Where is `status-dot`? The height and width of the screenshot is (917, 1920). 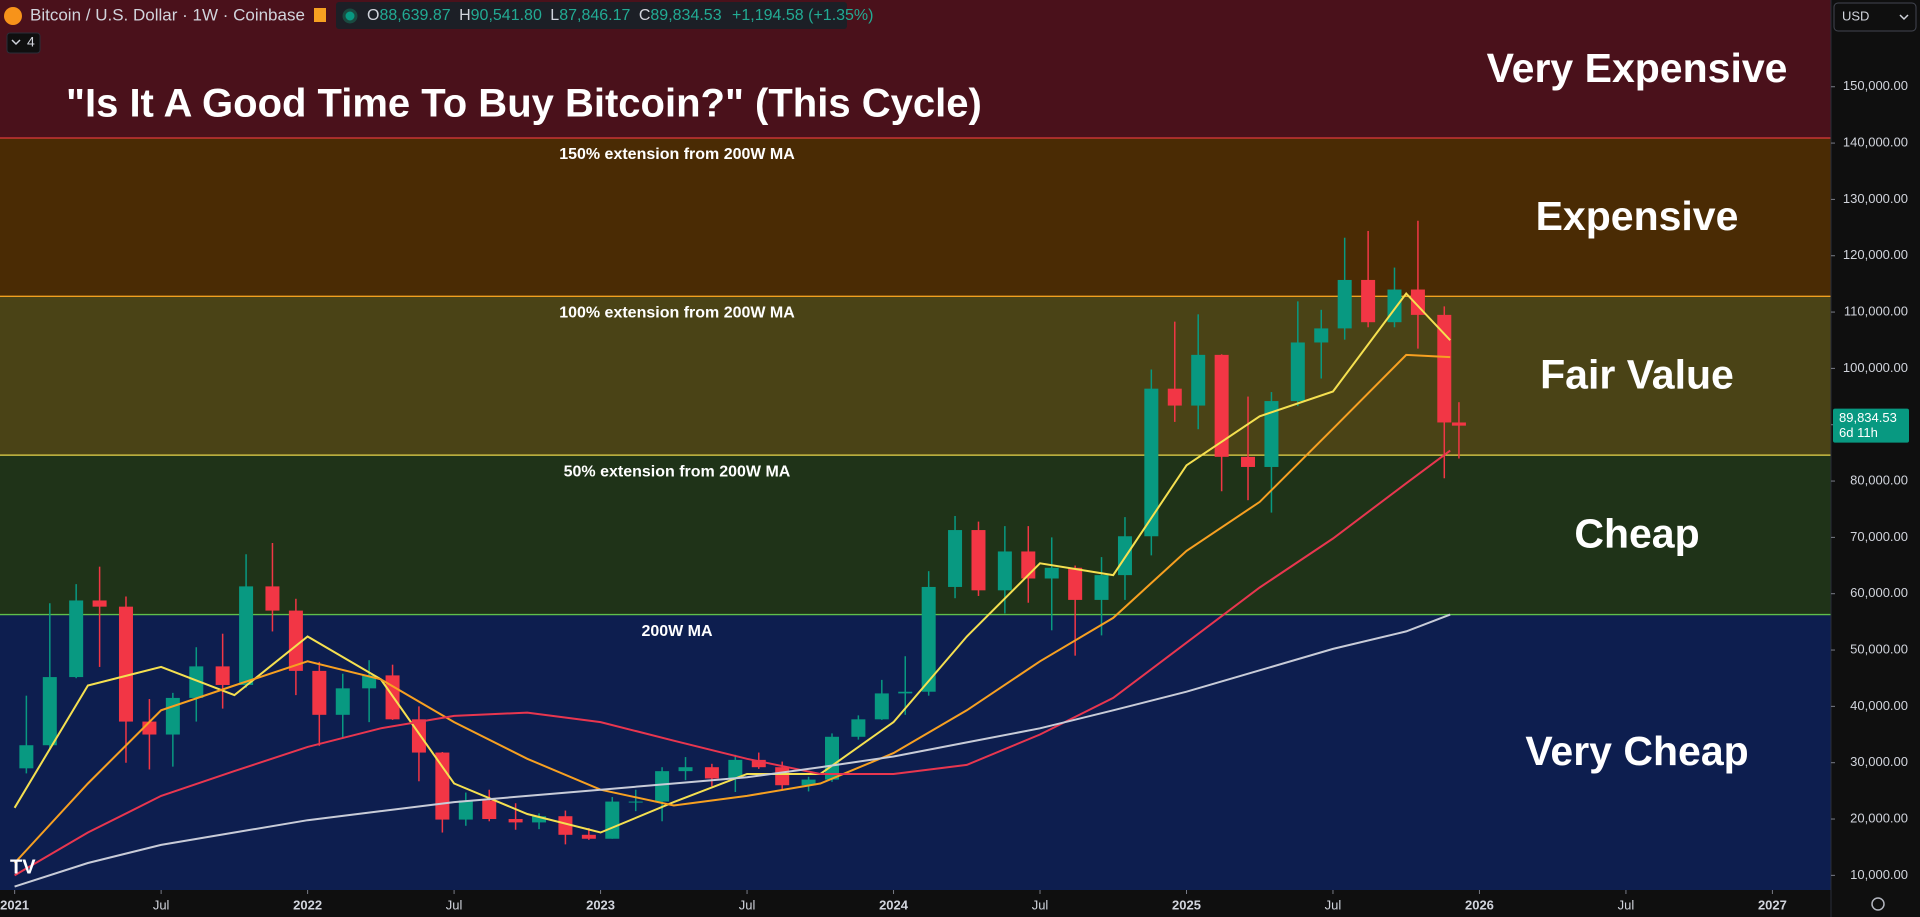 status-dot is located at coordinates (350, 16).